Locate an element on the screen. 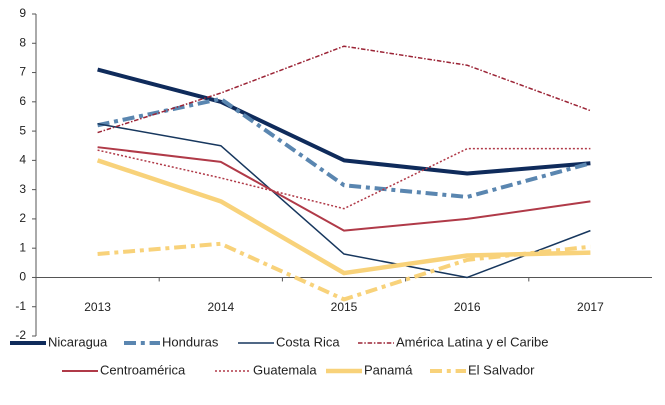  legend-label: El Salvador is located at coordinates (501, 369).